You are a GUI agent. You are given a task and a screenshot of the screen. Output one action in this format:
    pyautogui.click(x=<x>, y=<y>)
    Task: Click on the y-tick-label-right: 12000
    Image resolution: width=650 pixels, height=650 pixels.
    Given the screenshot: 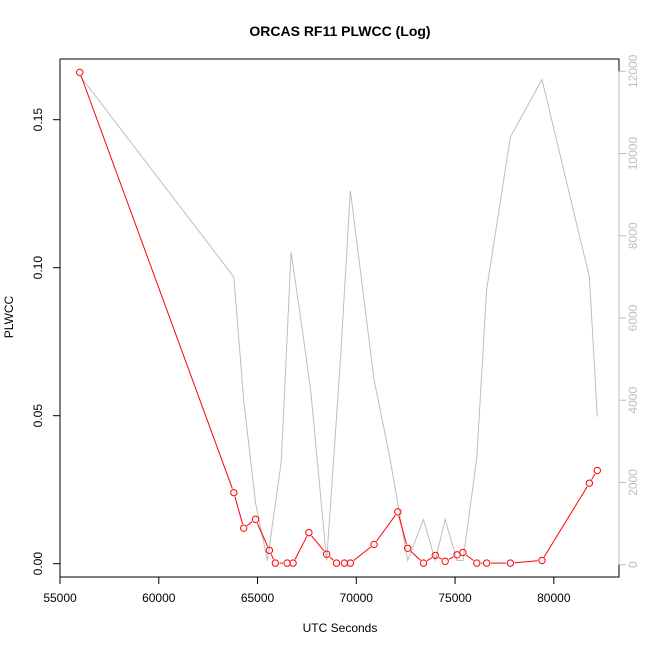 What is the action you would take?
    pyautogui.click(x=633, y=71)
    